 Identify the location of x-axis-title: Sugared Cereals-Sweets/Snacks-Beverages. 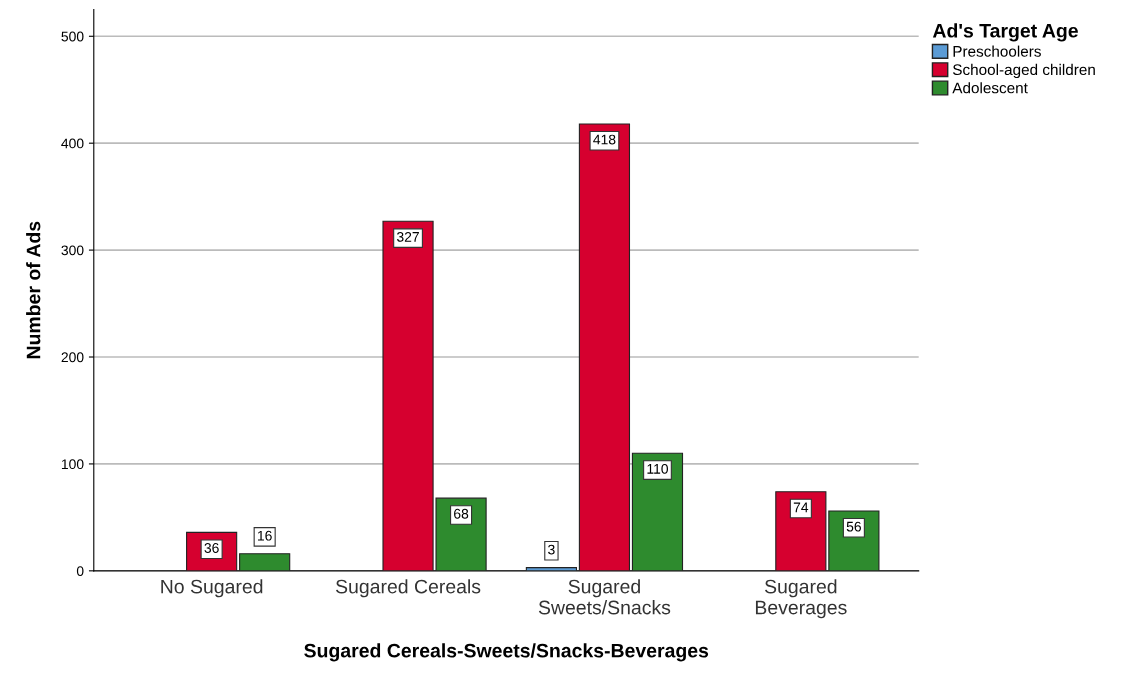
(506, 652).